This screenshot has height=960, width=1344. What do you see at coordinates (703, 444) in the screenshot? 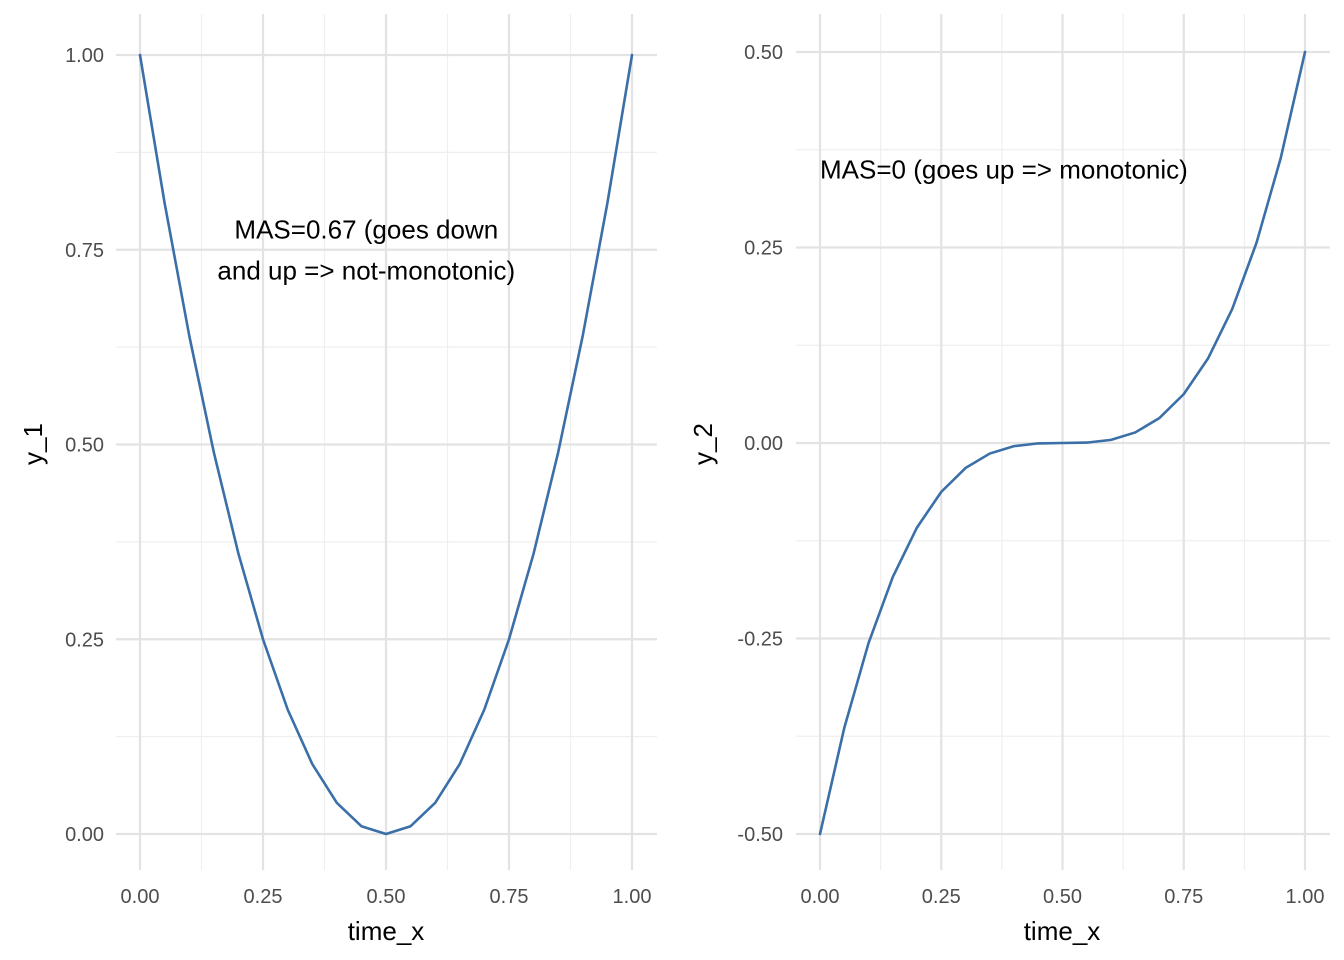
I see `y-axis-title: y_2` at bounding box center [703, 444].